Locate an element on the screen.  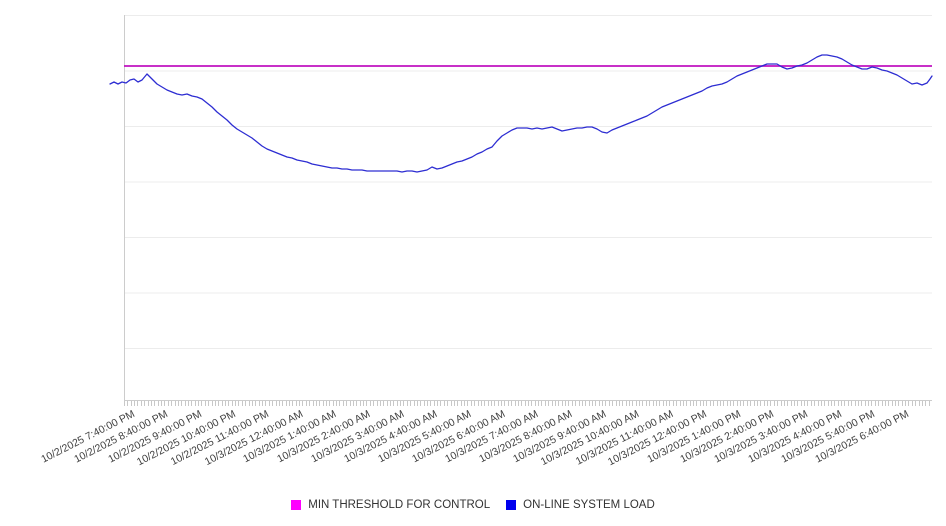
legend-label-system-load: ON-LINE SYSTEM LOAD is located at coordinates (589, 505).